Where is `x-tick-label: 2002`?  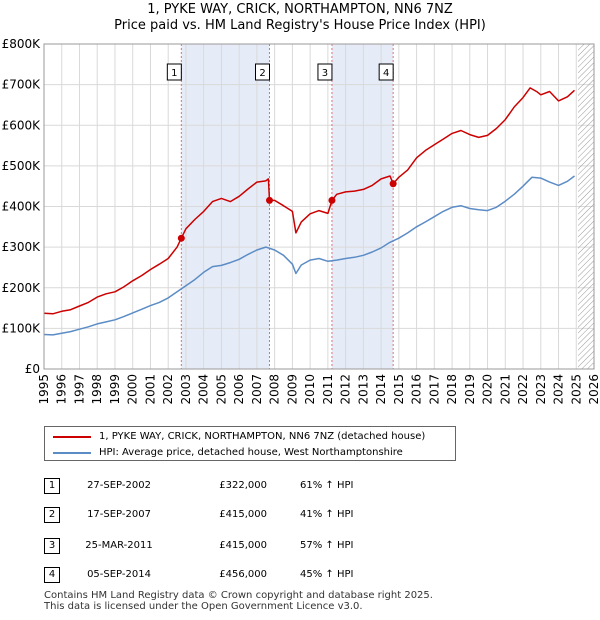
x-tick-label: 2002 is located at coordinates (168, 389).